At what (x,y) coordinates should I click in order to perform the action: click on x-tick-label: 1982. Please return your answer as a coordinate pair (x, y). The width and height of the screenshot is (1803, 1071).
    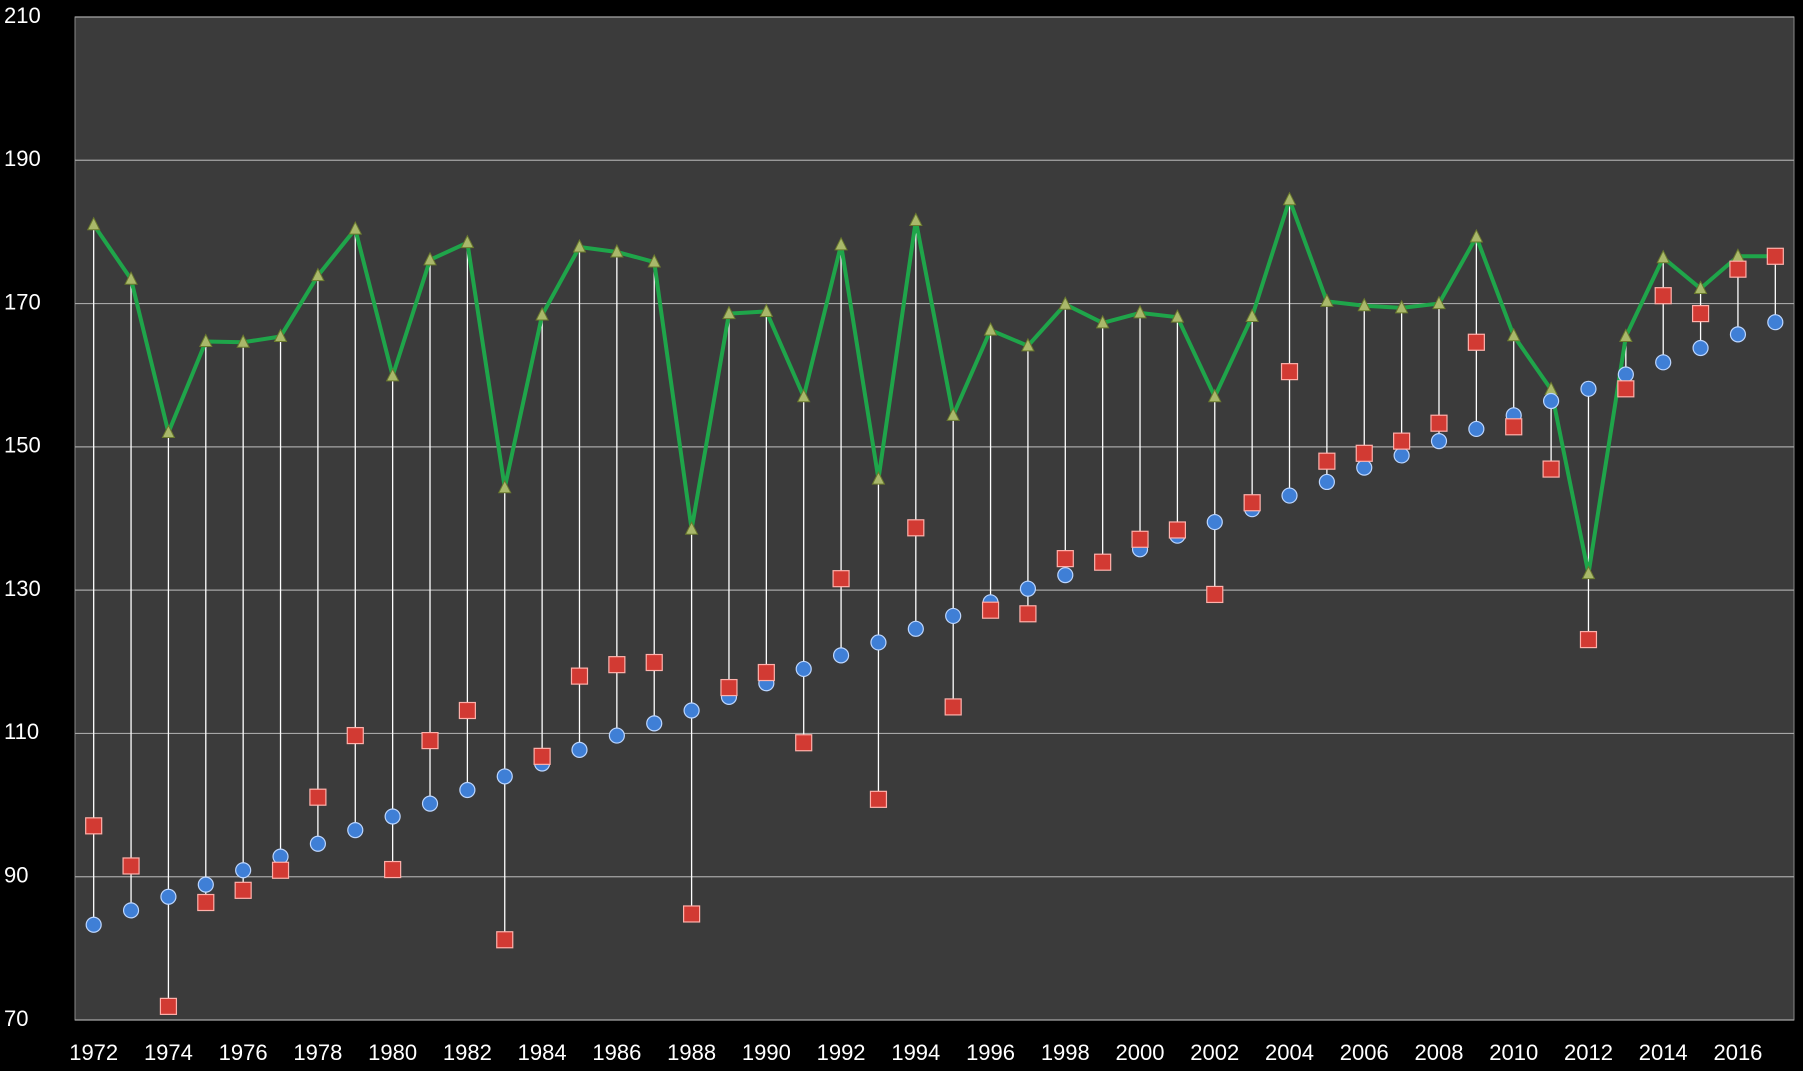
    Looking at the image, I should click on (467, 1052).